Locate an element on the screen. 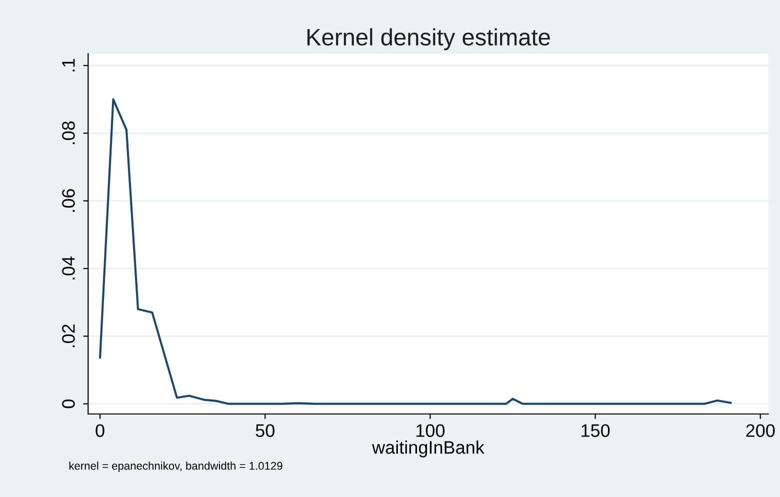 The width and height of the screenshot is (780, 497). x-tick-label: 100 is located at coordinates (430, 430).